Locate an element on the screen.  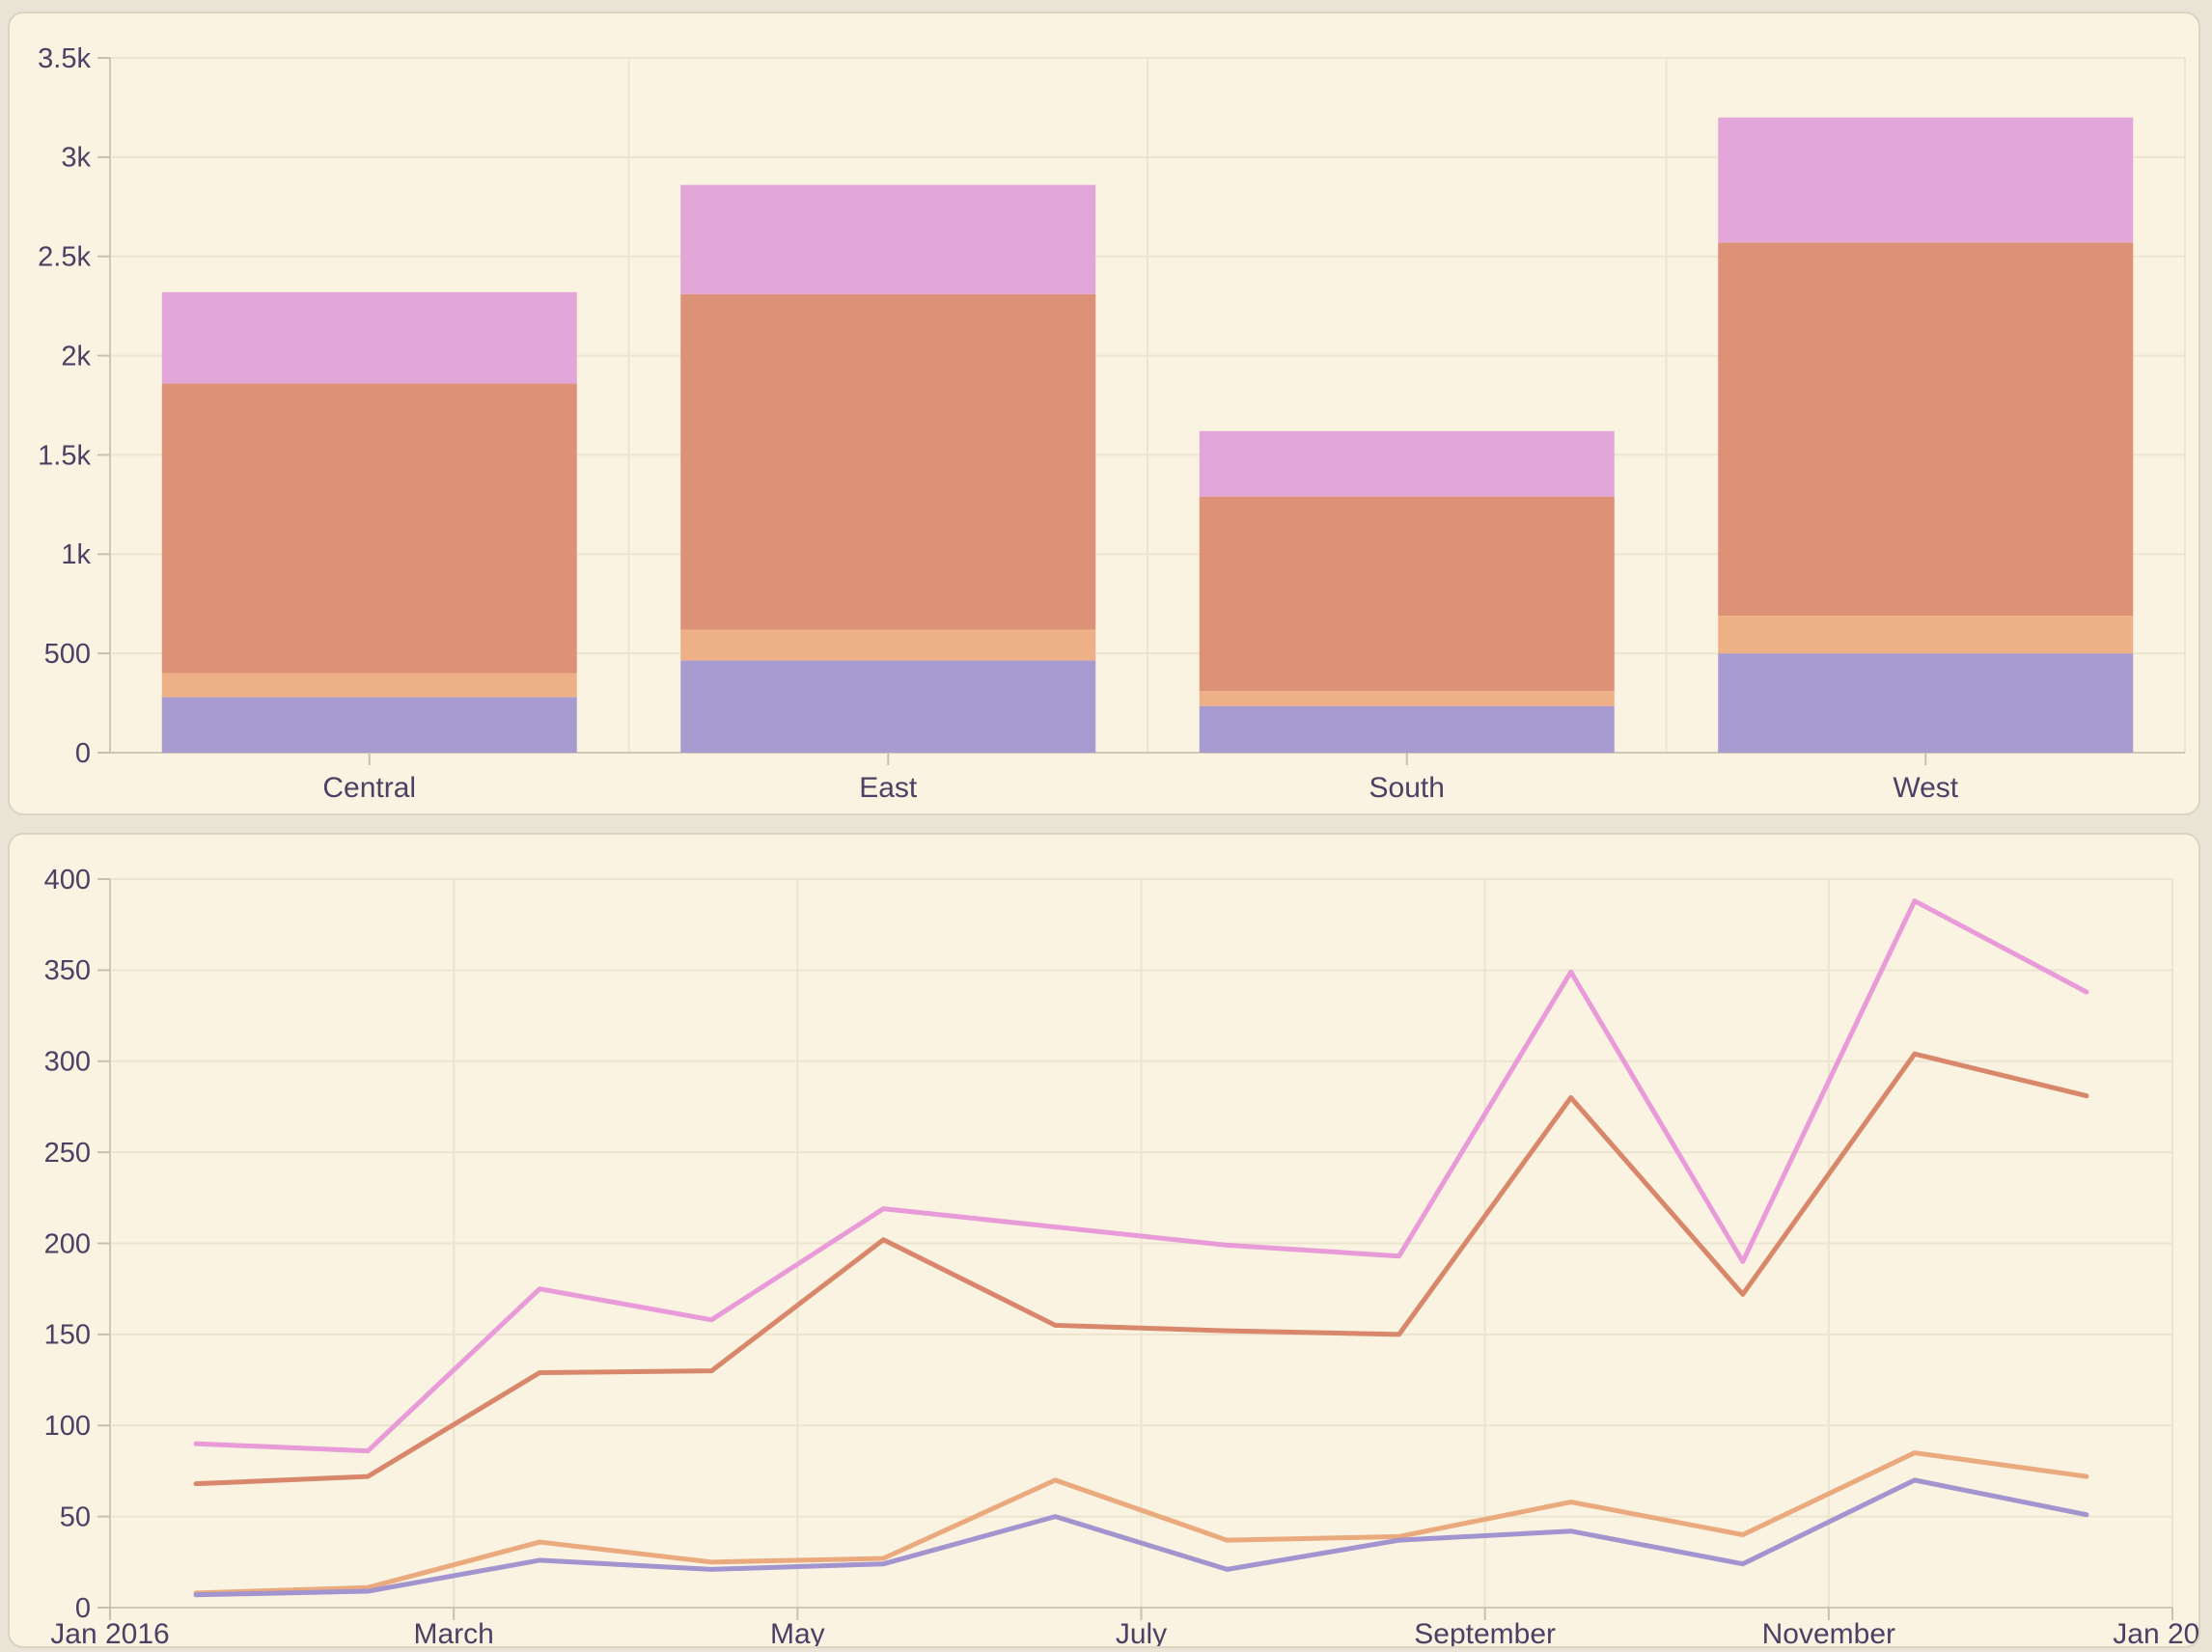
x-tick-label: September is located at coordinates (1485, 1633).